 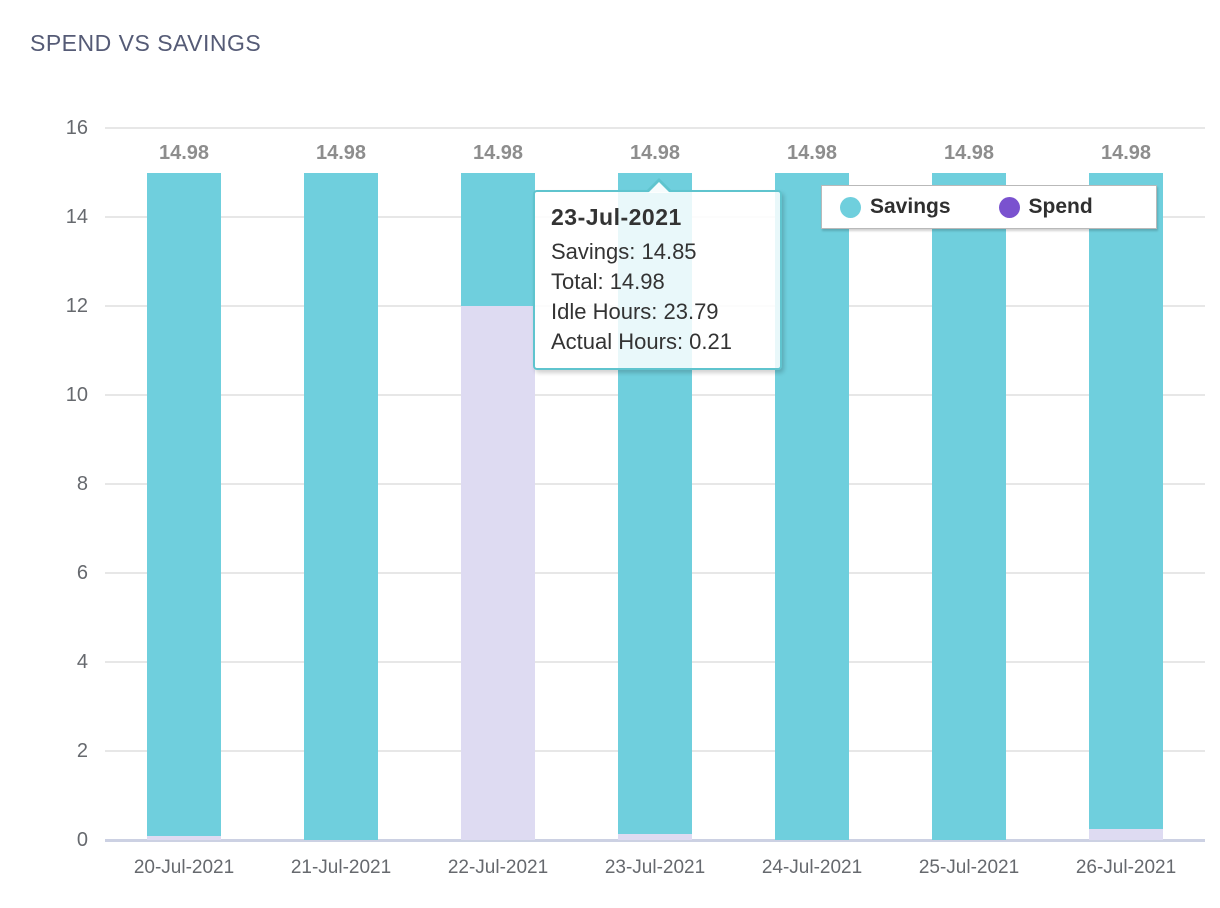 What do you see at coordinates (1126, 867) in the screenshot?
I see `x-tick-label: 26-Jul-2021` at bounding box center [1126, 867].